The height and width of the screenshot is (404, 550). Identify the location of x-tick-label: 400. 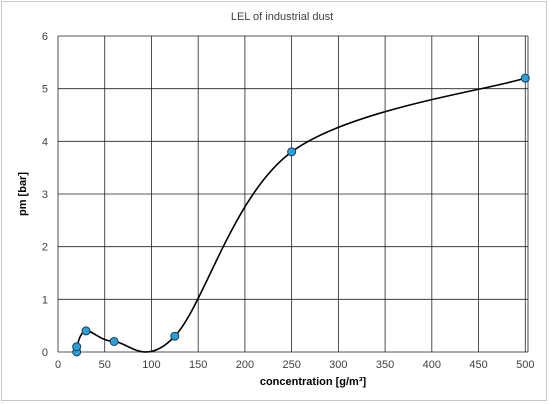
(432, 365).